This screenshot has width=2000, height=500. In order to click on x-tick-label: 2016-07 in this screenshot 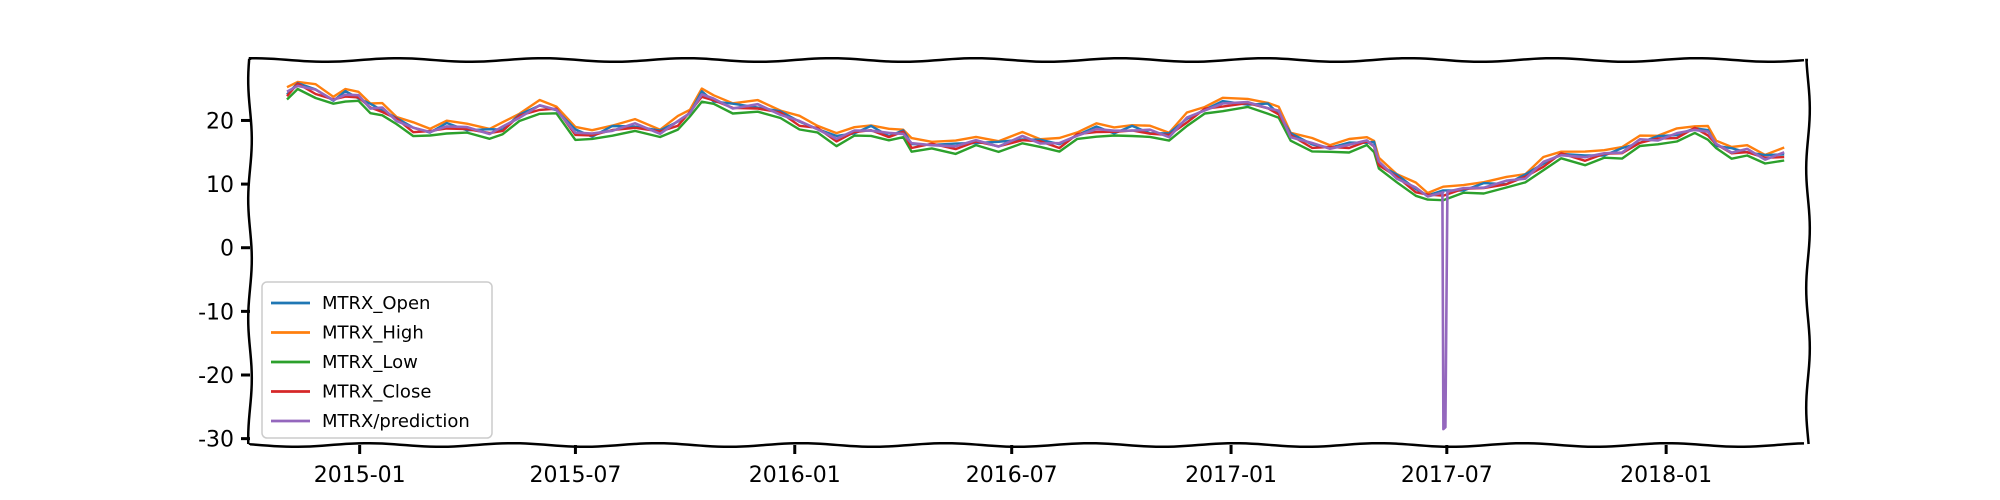, I will do `click(1012, 475)`.